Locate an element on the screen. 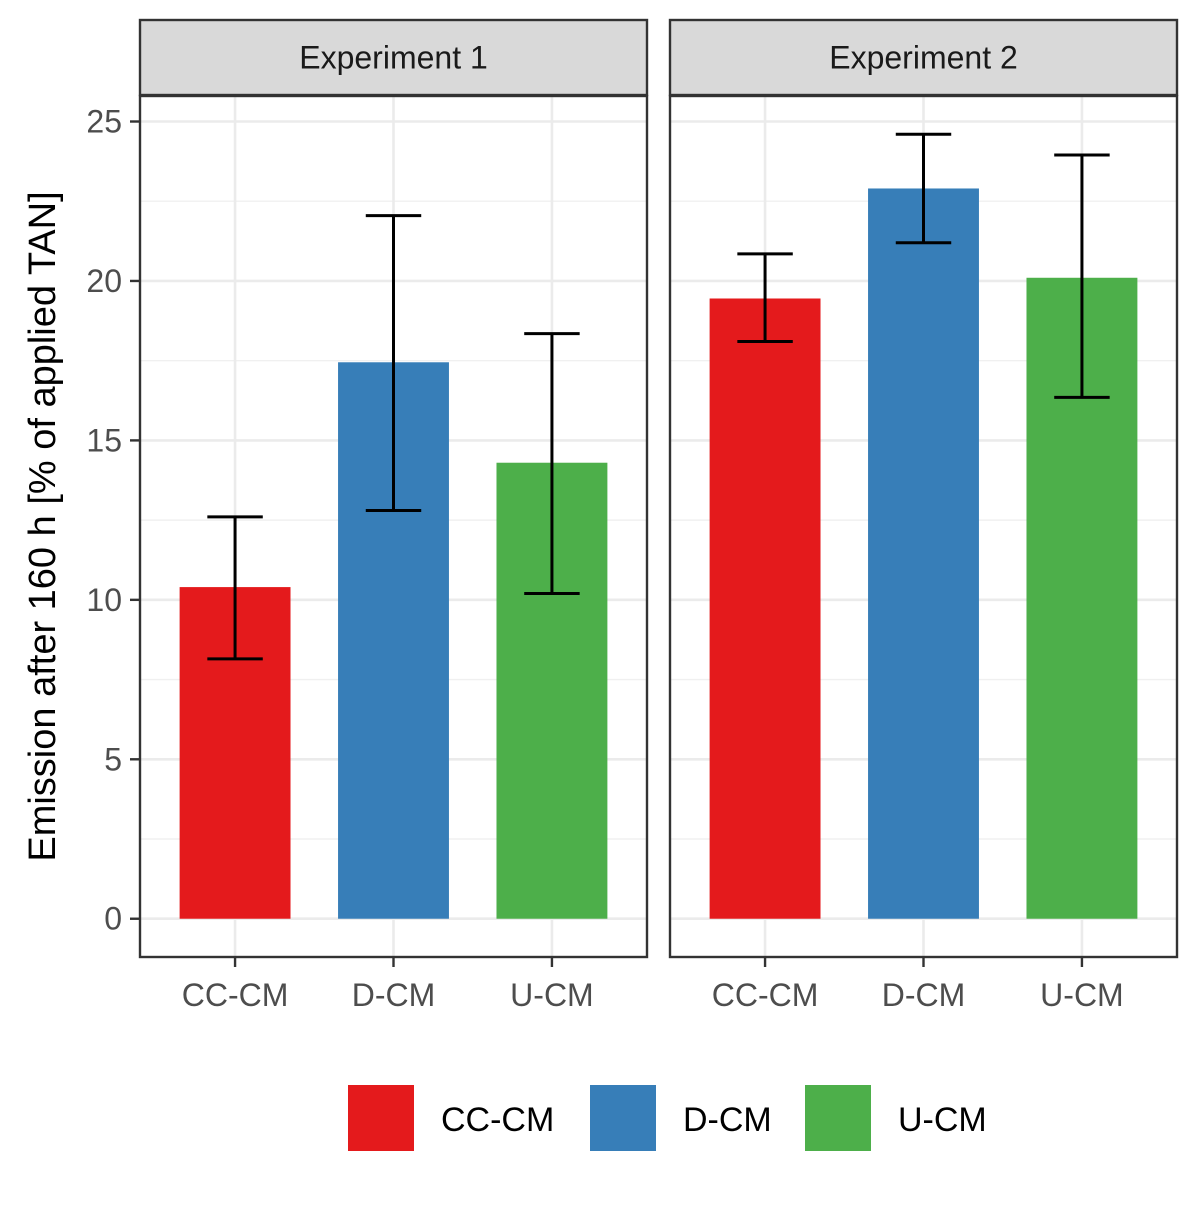 Image resolution: width=1200 pixels, height=1205 pixels. bar-d-cm is located at coordinates (923, 553).